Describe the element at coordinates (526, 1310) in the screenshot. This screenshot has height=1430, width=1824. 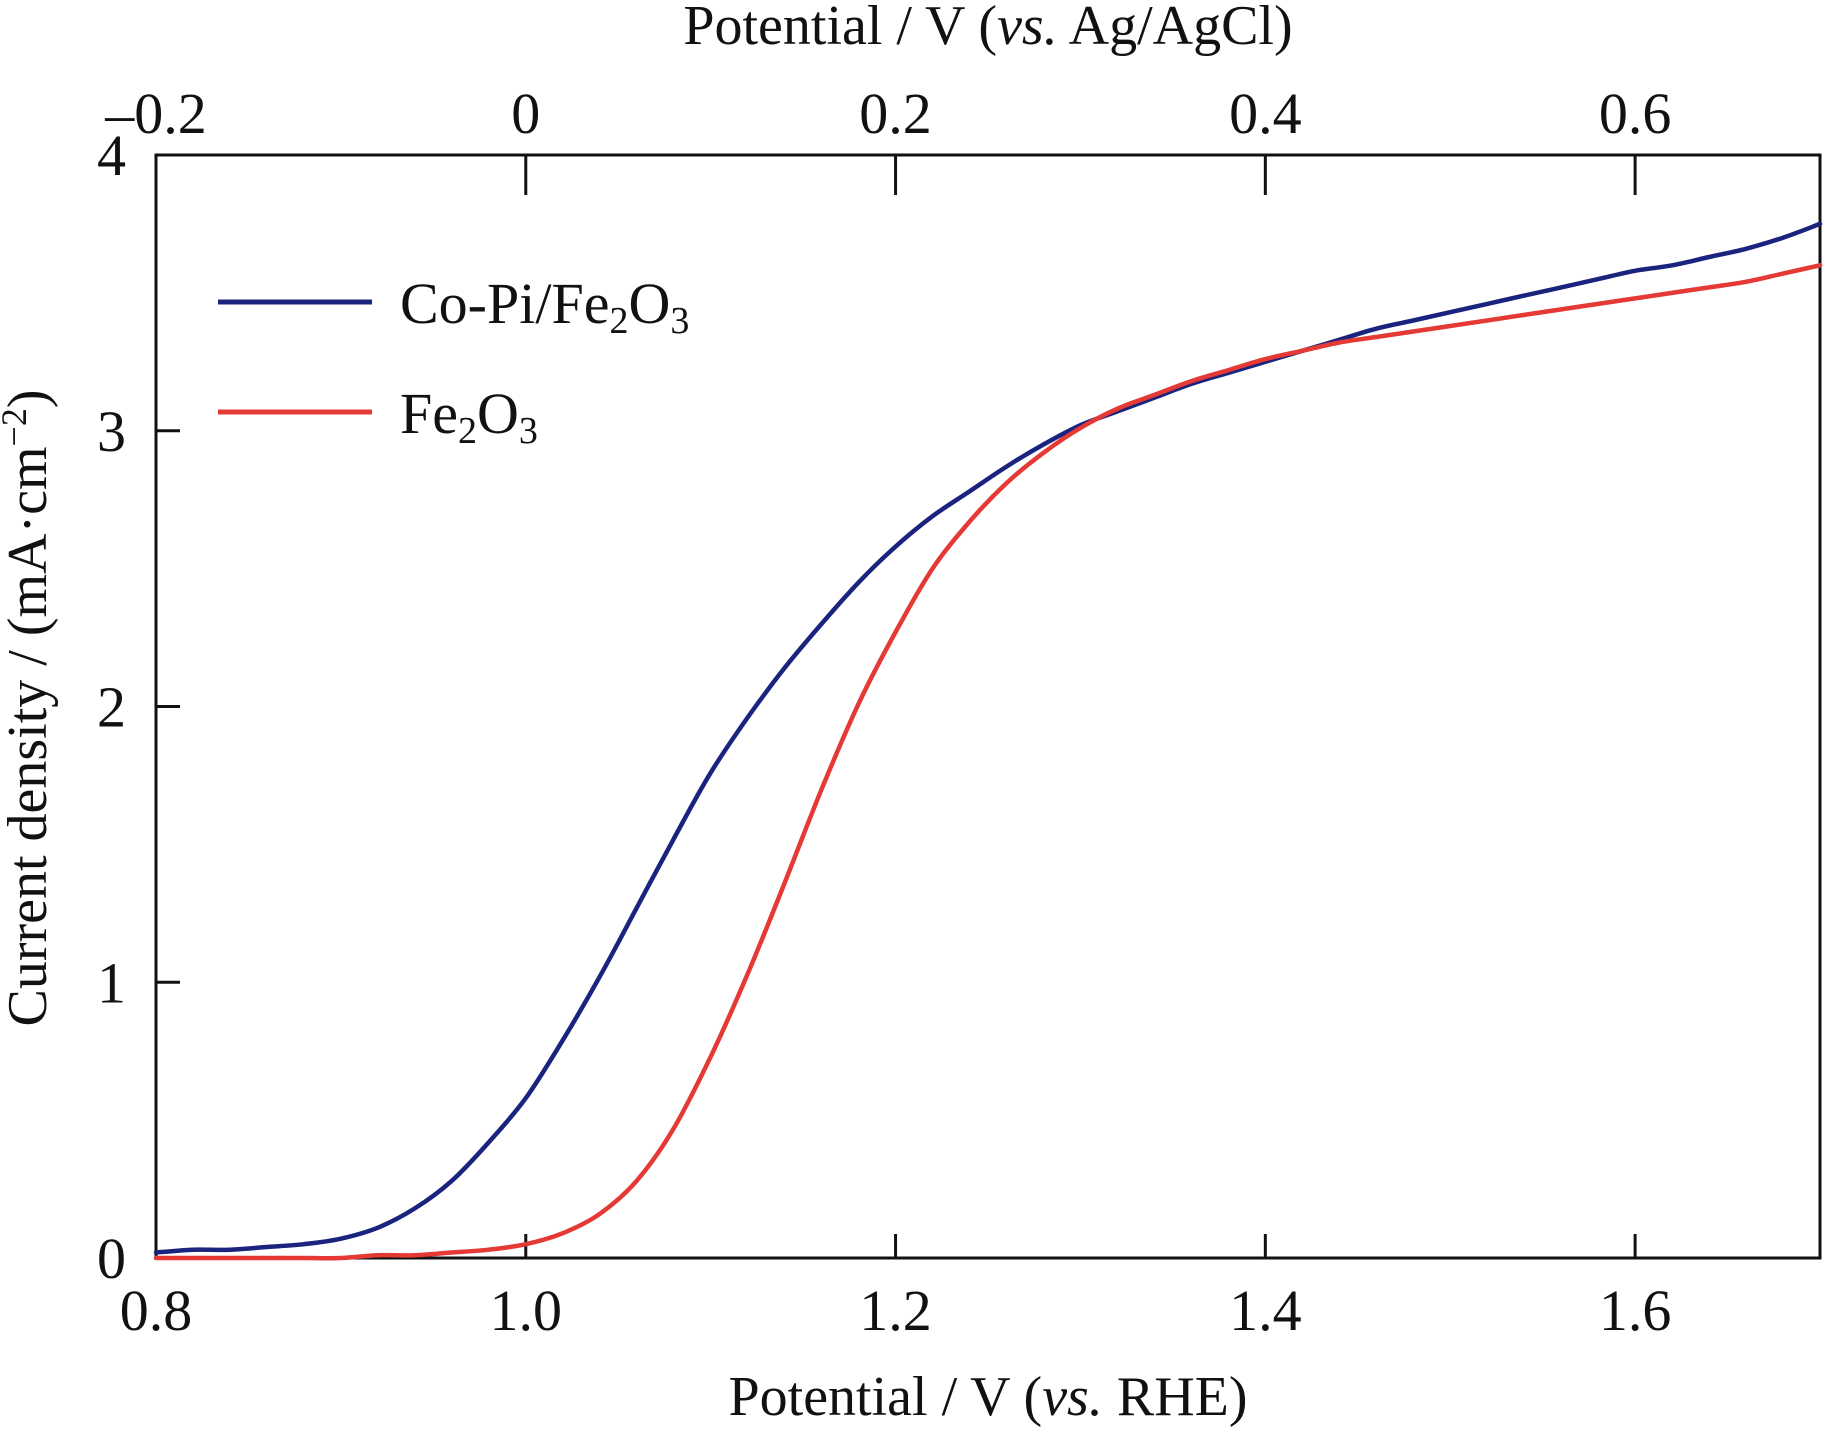
I see `x-tick-label: 1.0` at that location.